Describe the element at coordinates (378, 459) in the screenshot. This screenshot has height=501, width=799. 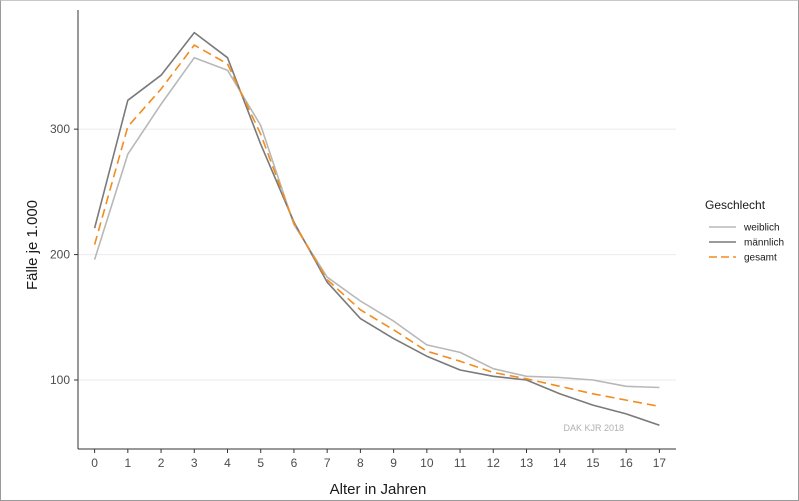
I see `x-axis-ticks: 0 1 2 3 4 5 6 7 8 9 10 11 12 13 14 15 16 17` at that location.